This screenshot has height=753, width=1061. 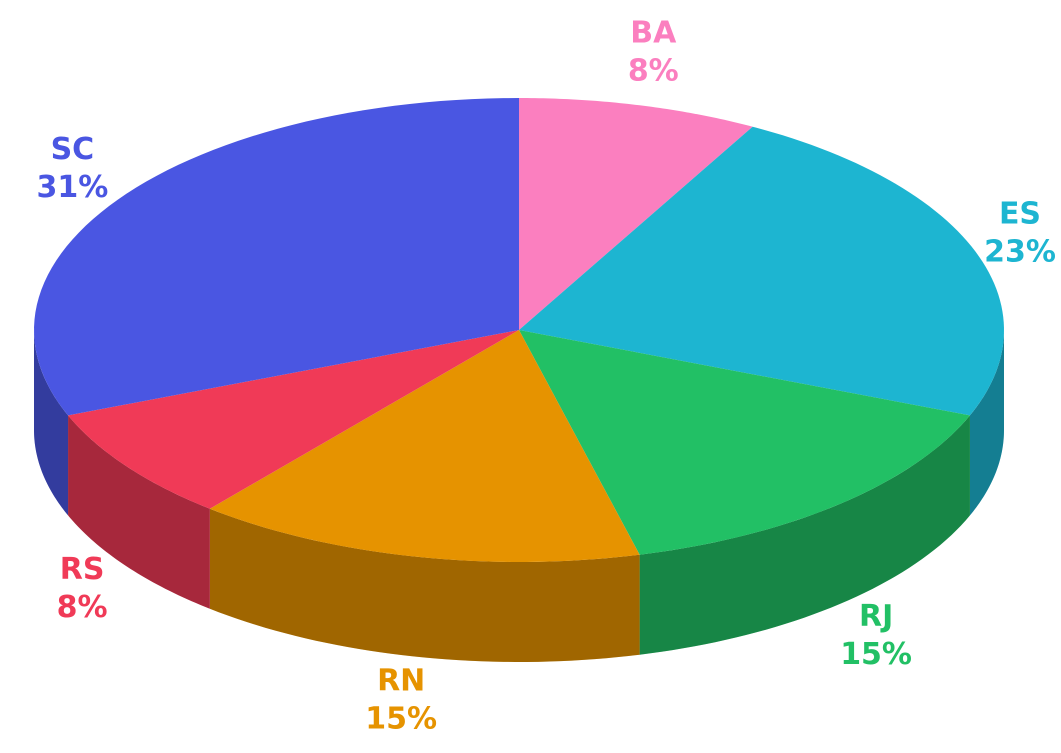 I want to click on category-label: RS, so click(x=82, y=569).